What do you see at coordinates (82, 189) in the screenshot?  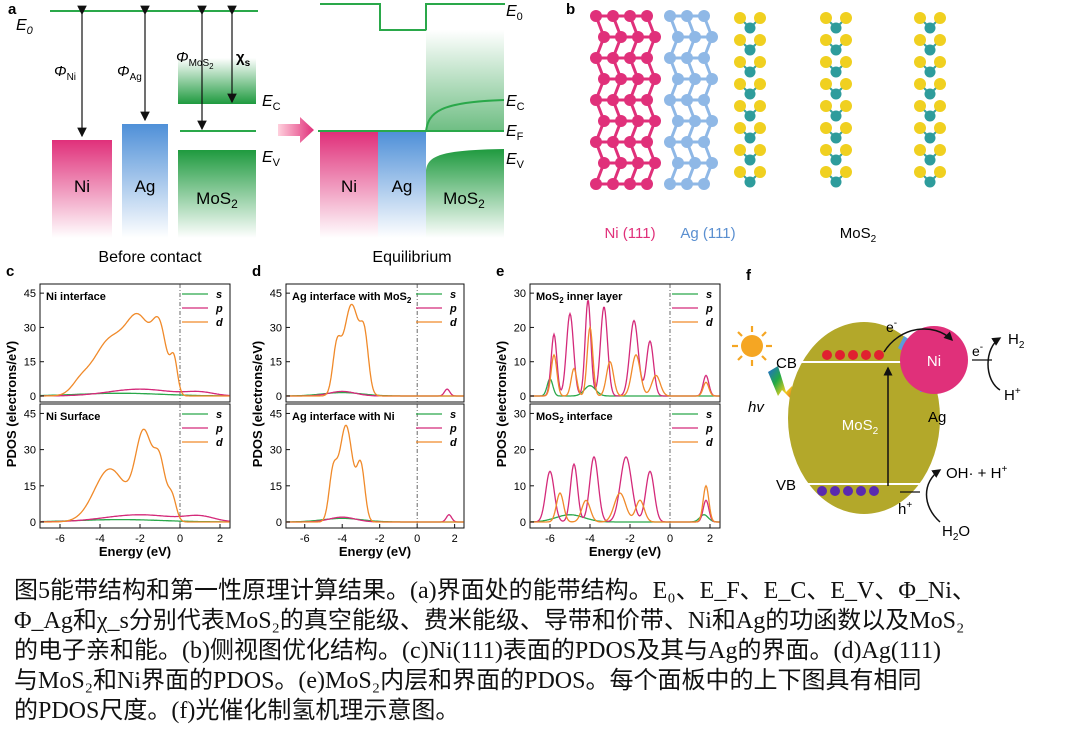 I see `ni-box` at bounding box center [82, 189].